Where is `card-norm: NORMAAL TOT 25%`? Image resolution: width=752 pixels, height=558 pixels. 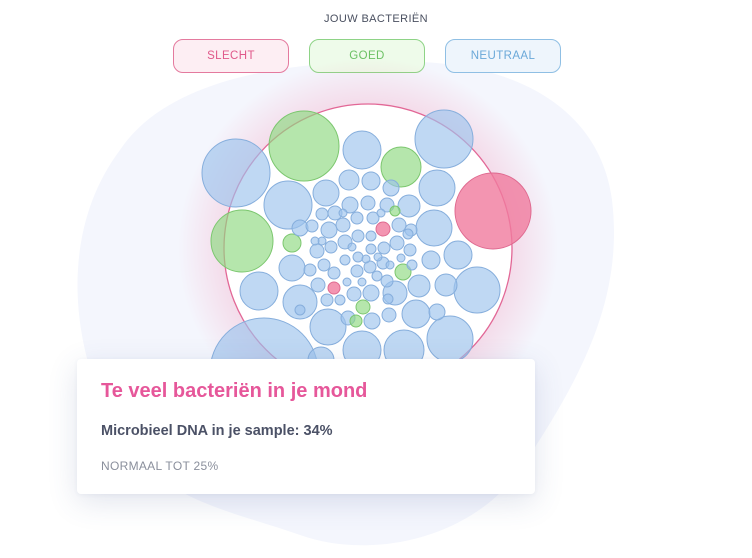 card-norm: NORMAAL TOT 25% is located at coordinates (160, 466).